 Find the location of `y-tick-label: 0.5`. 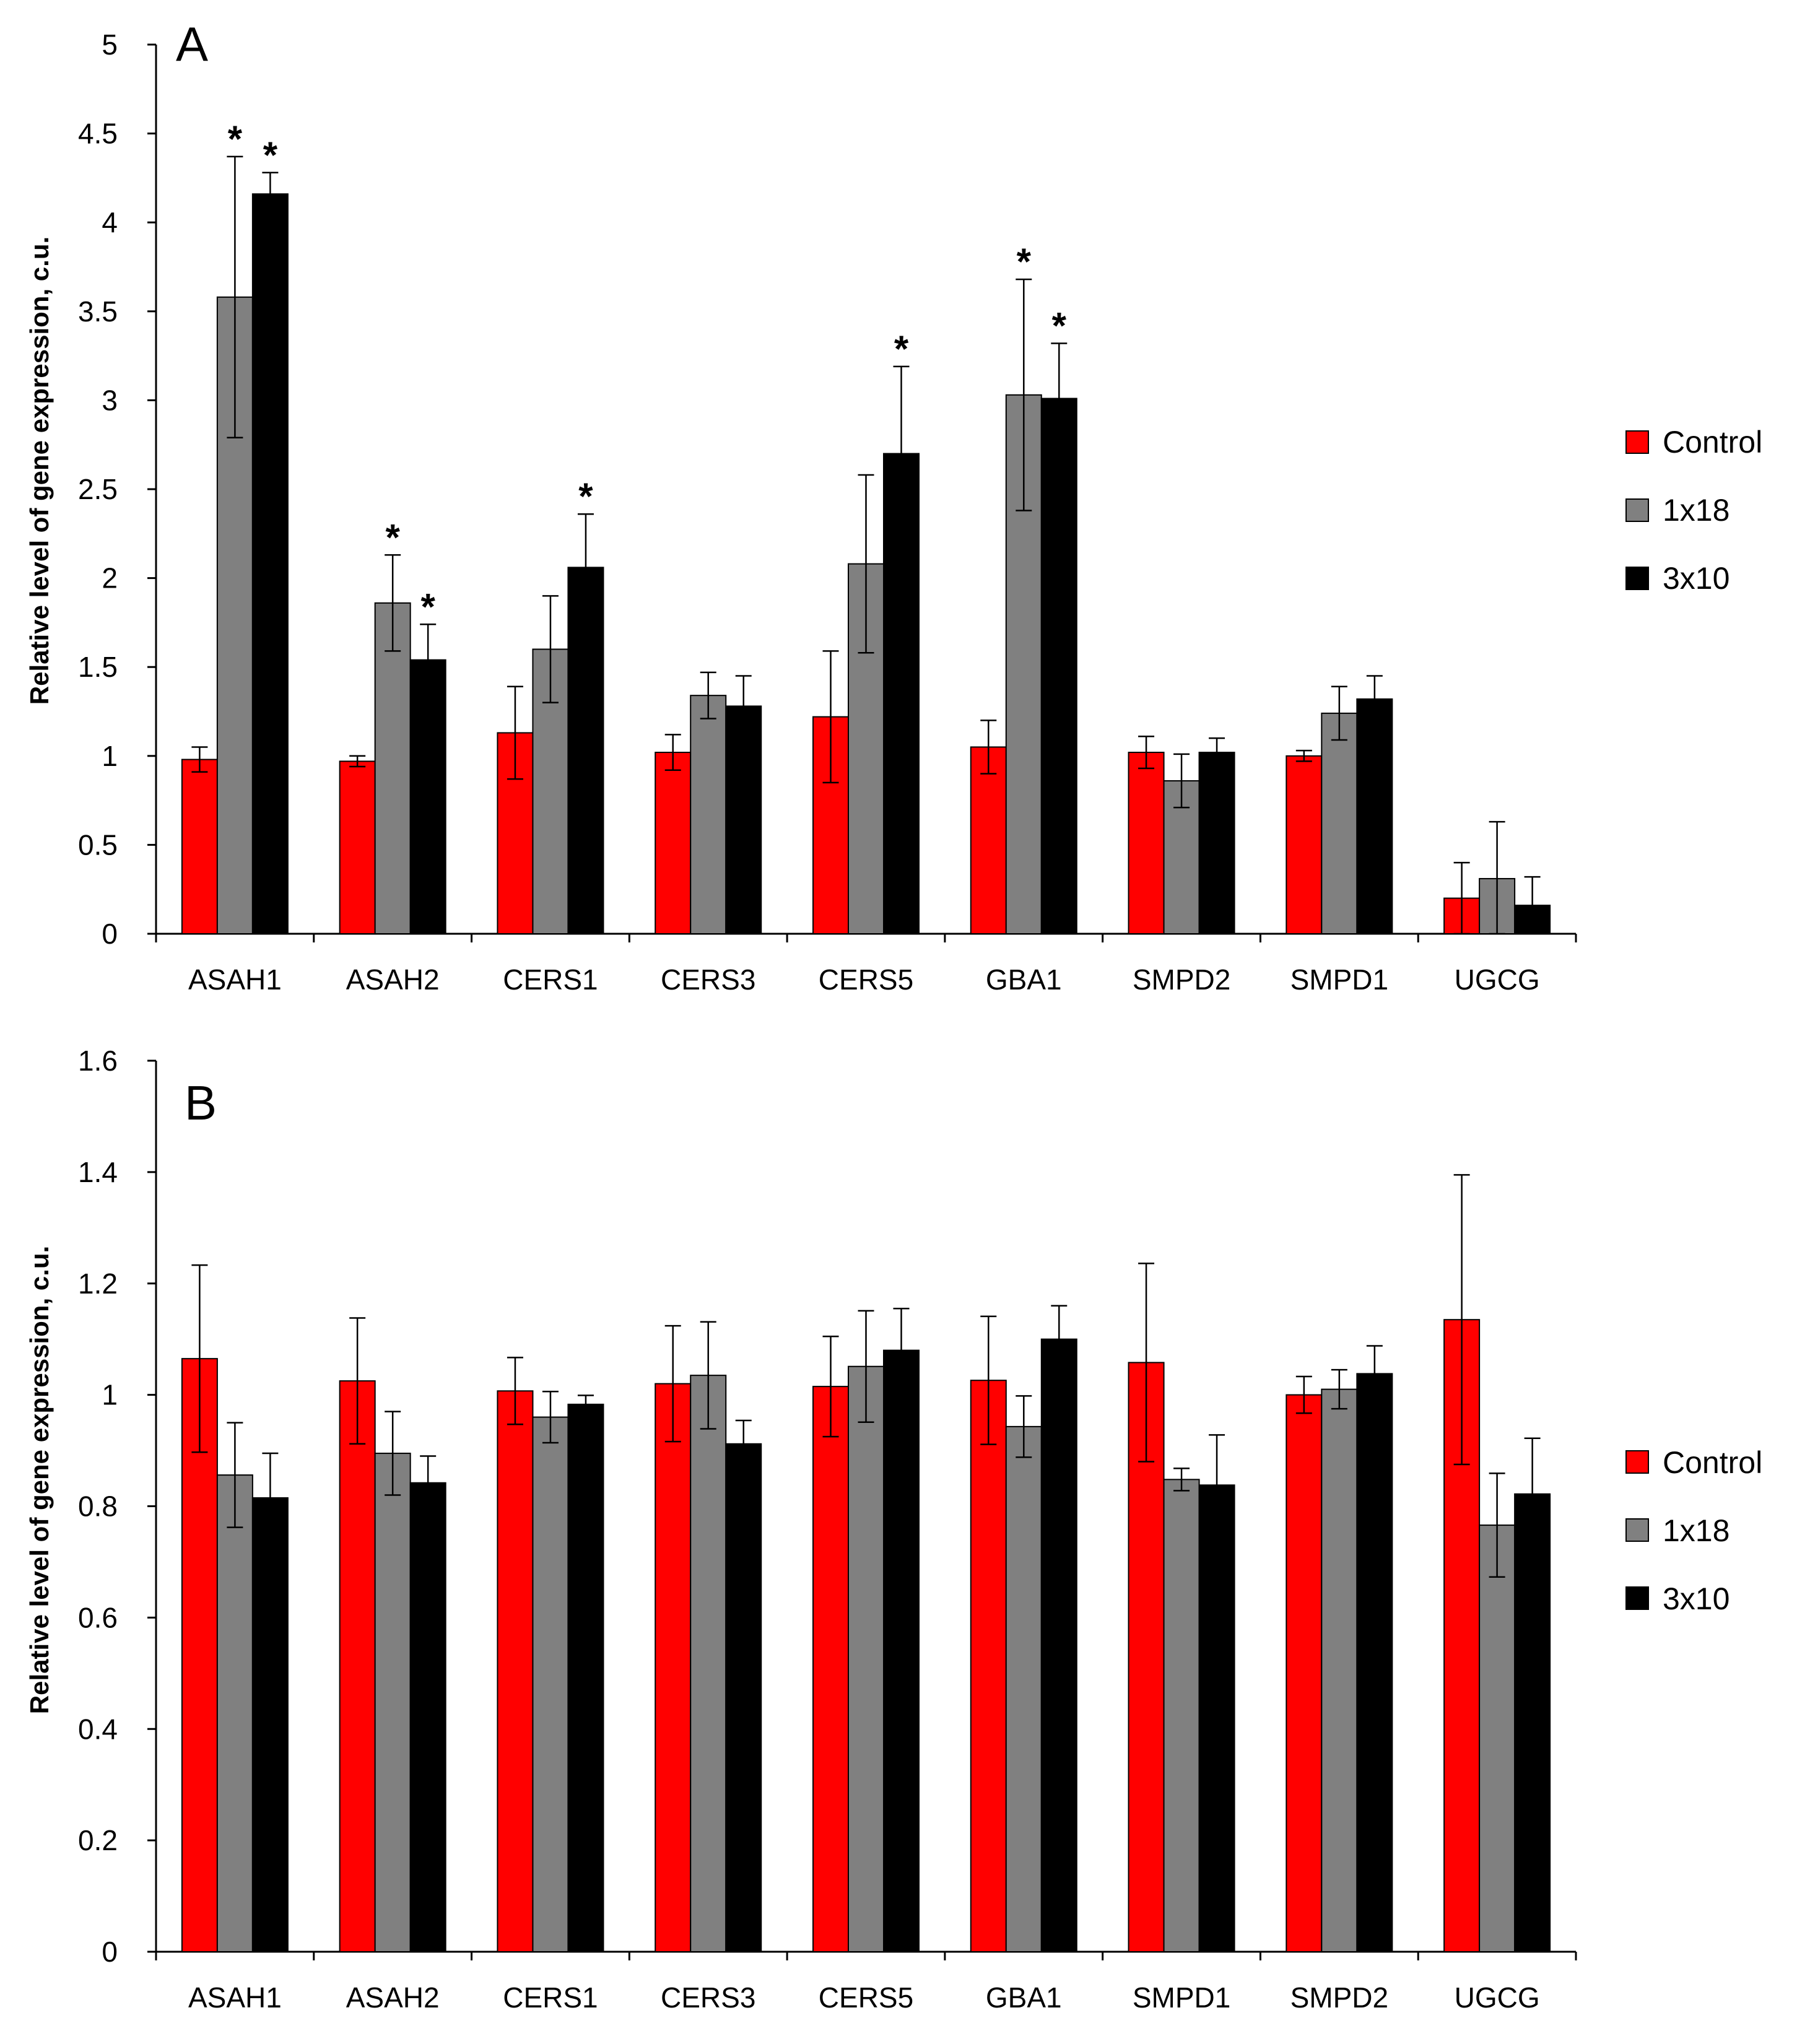

y-tick-label: 0.5 is located at coordinates (98, 844).